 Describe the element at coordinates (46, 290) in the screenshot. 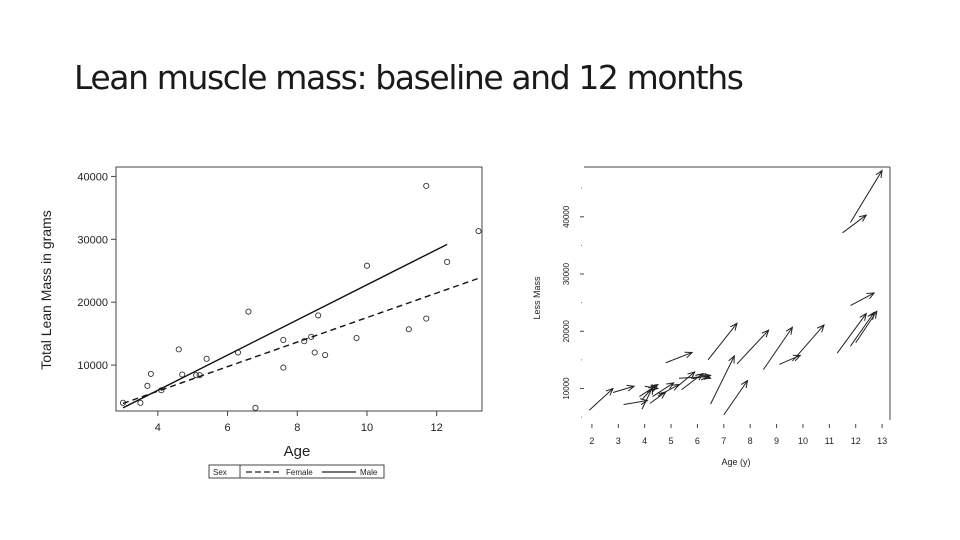

I see `y-axis-label: Total Lean Mass in grams` at that location.